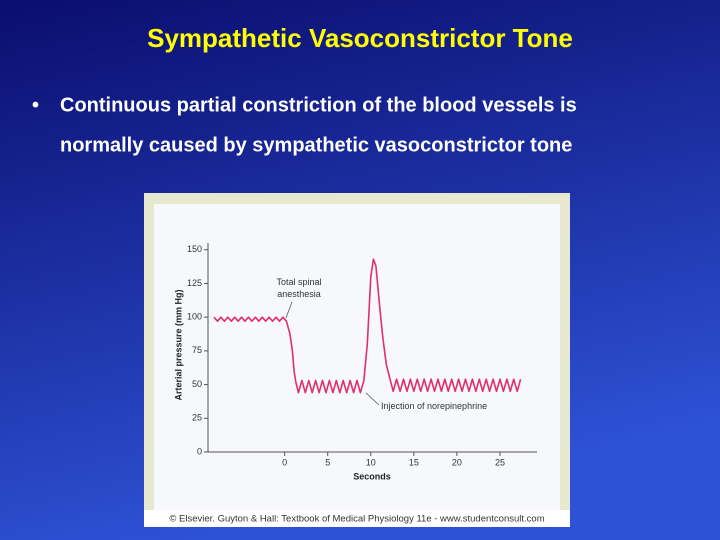  Describe the element at coordinates (178, 344) in the screenshot. I see `y-axis-label: Arterial pressure (mm Hg)` at that location.